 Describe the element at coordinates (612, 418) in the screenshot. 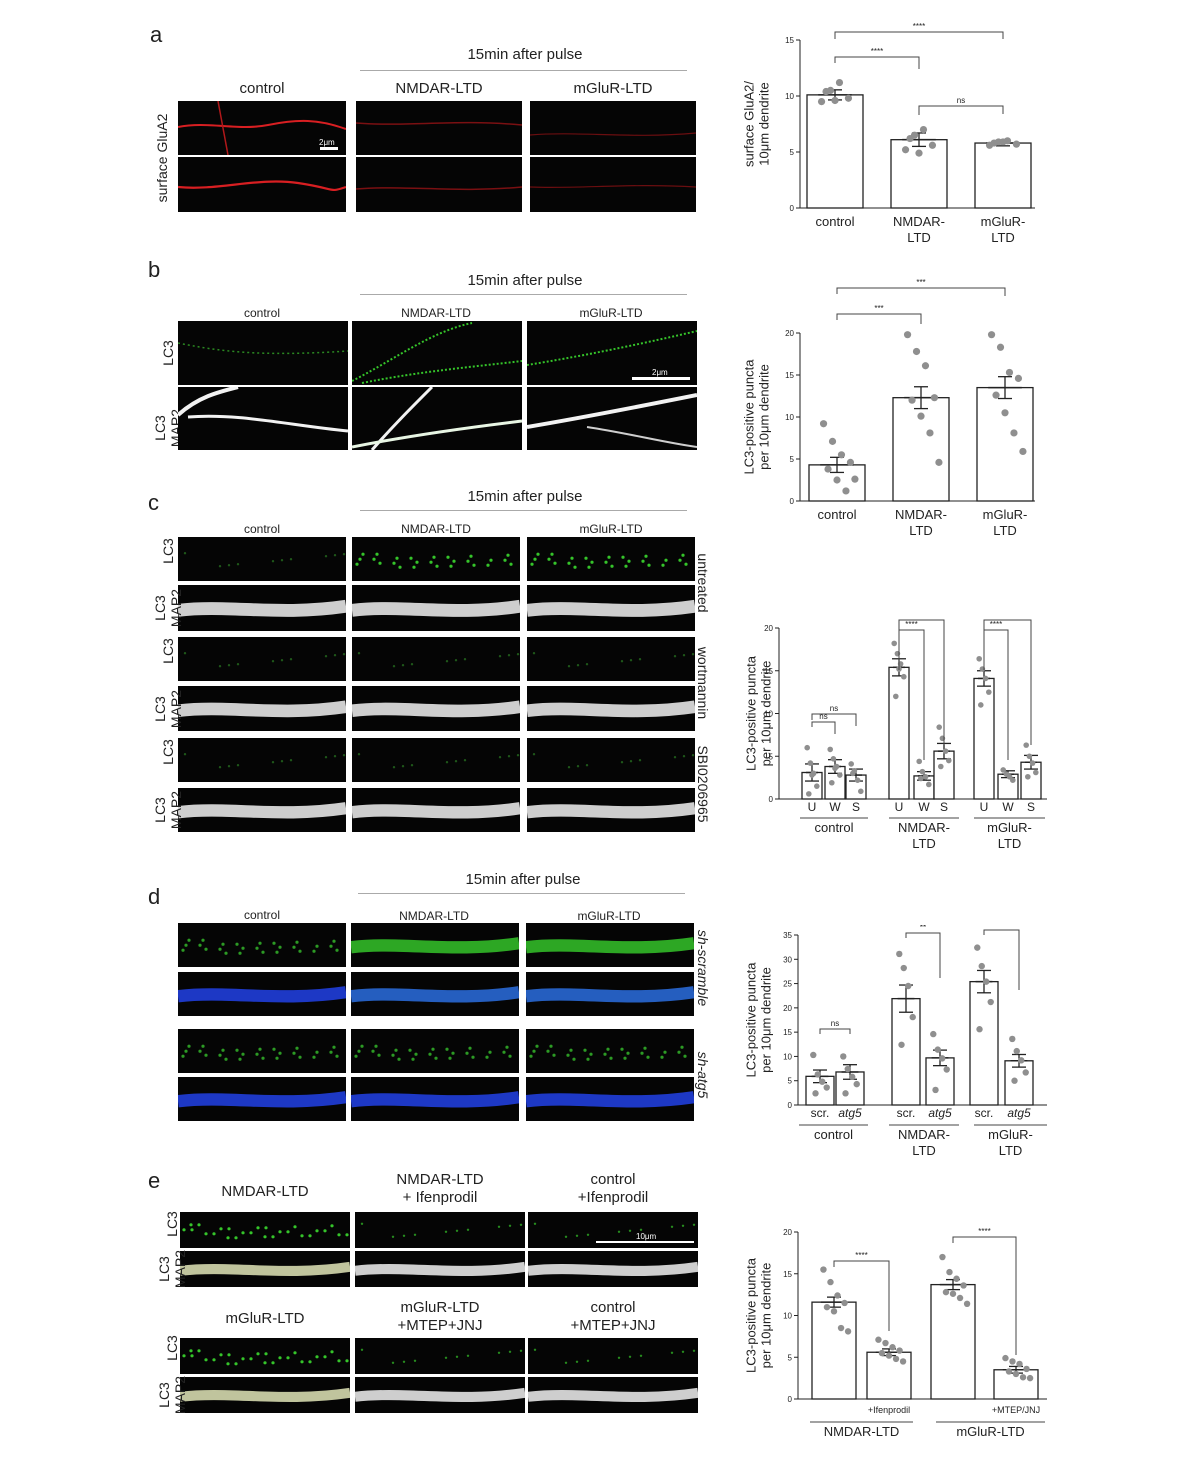

I see `micrograph-b-mglur-map2` at that location.